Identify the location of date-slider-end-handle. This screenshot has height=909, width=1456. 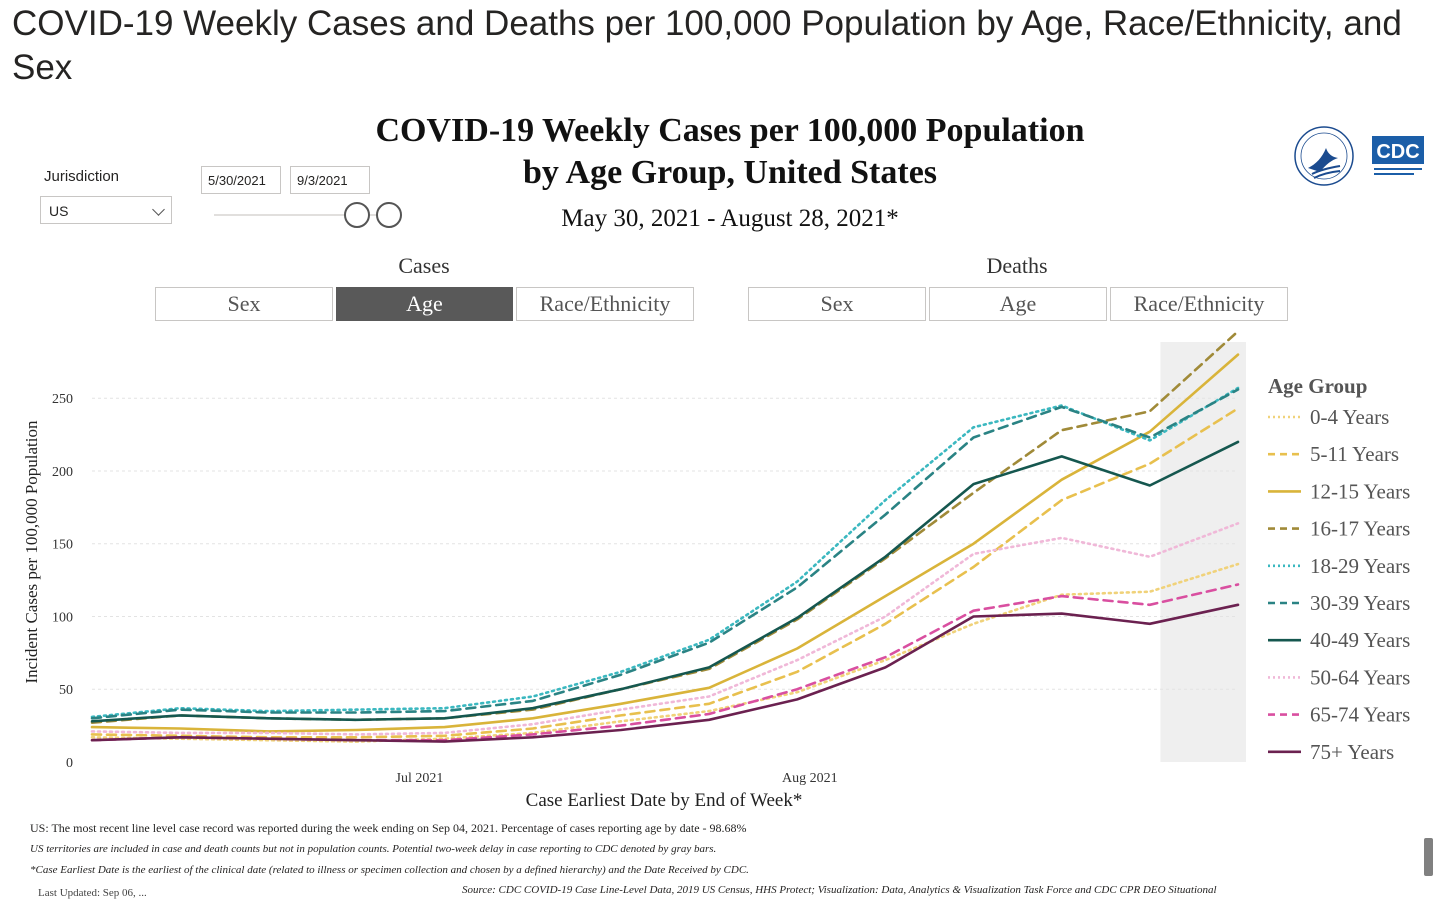
(389, 215).